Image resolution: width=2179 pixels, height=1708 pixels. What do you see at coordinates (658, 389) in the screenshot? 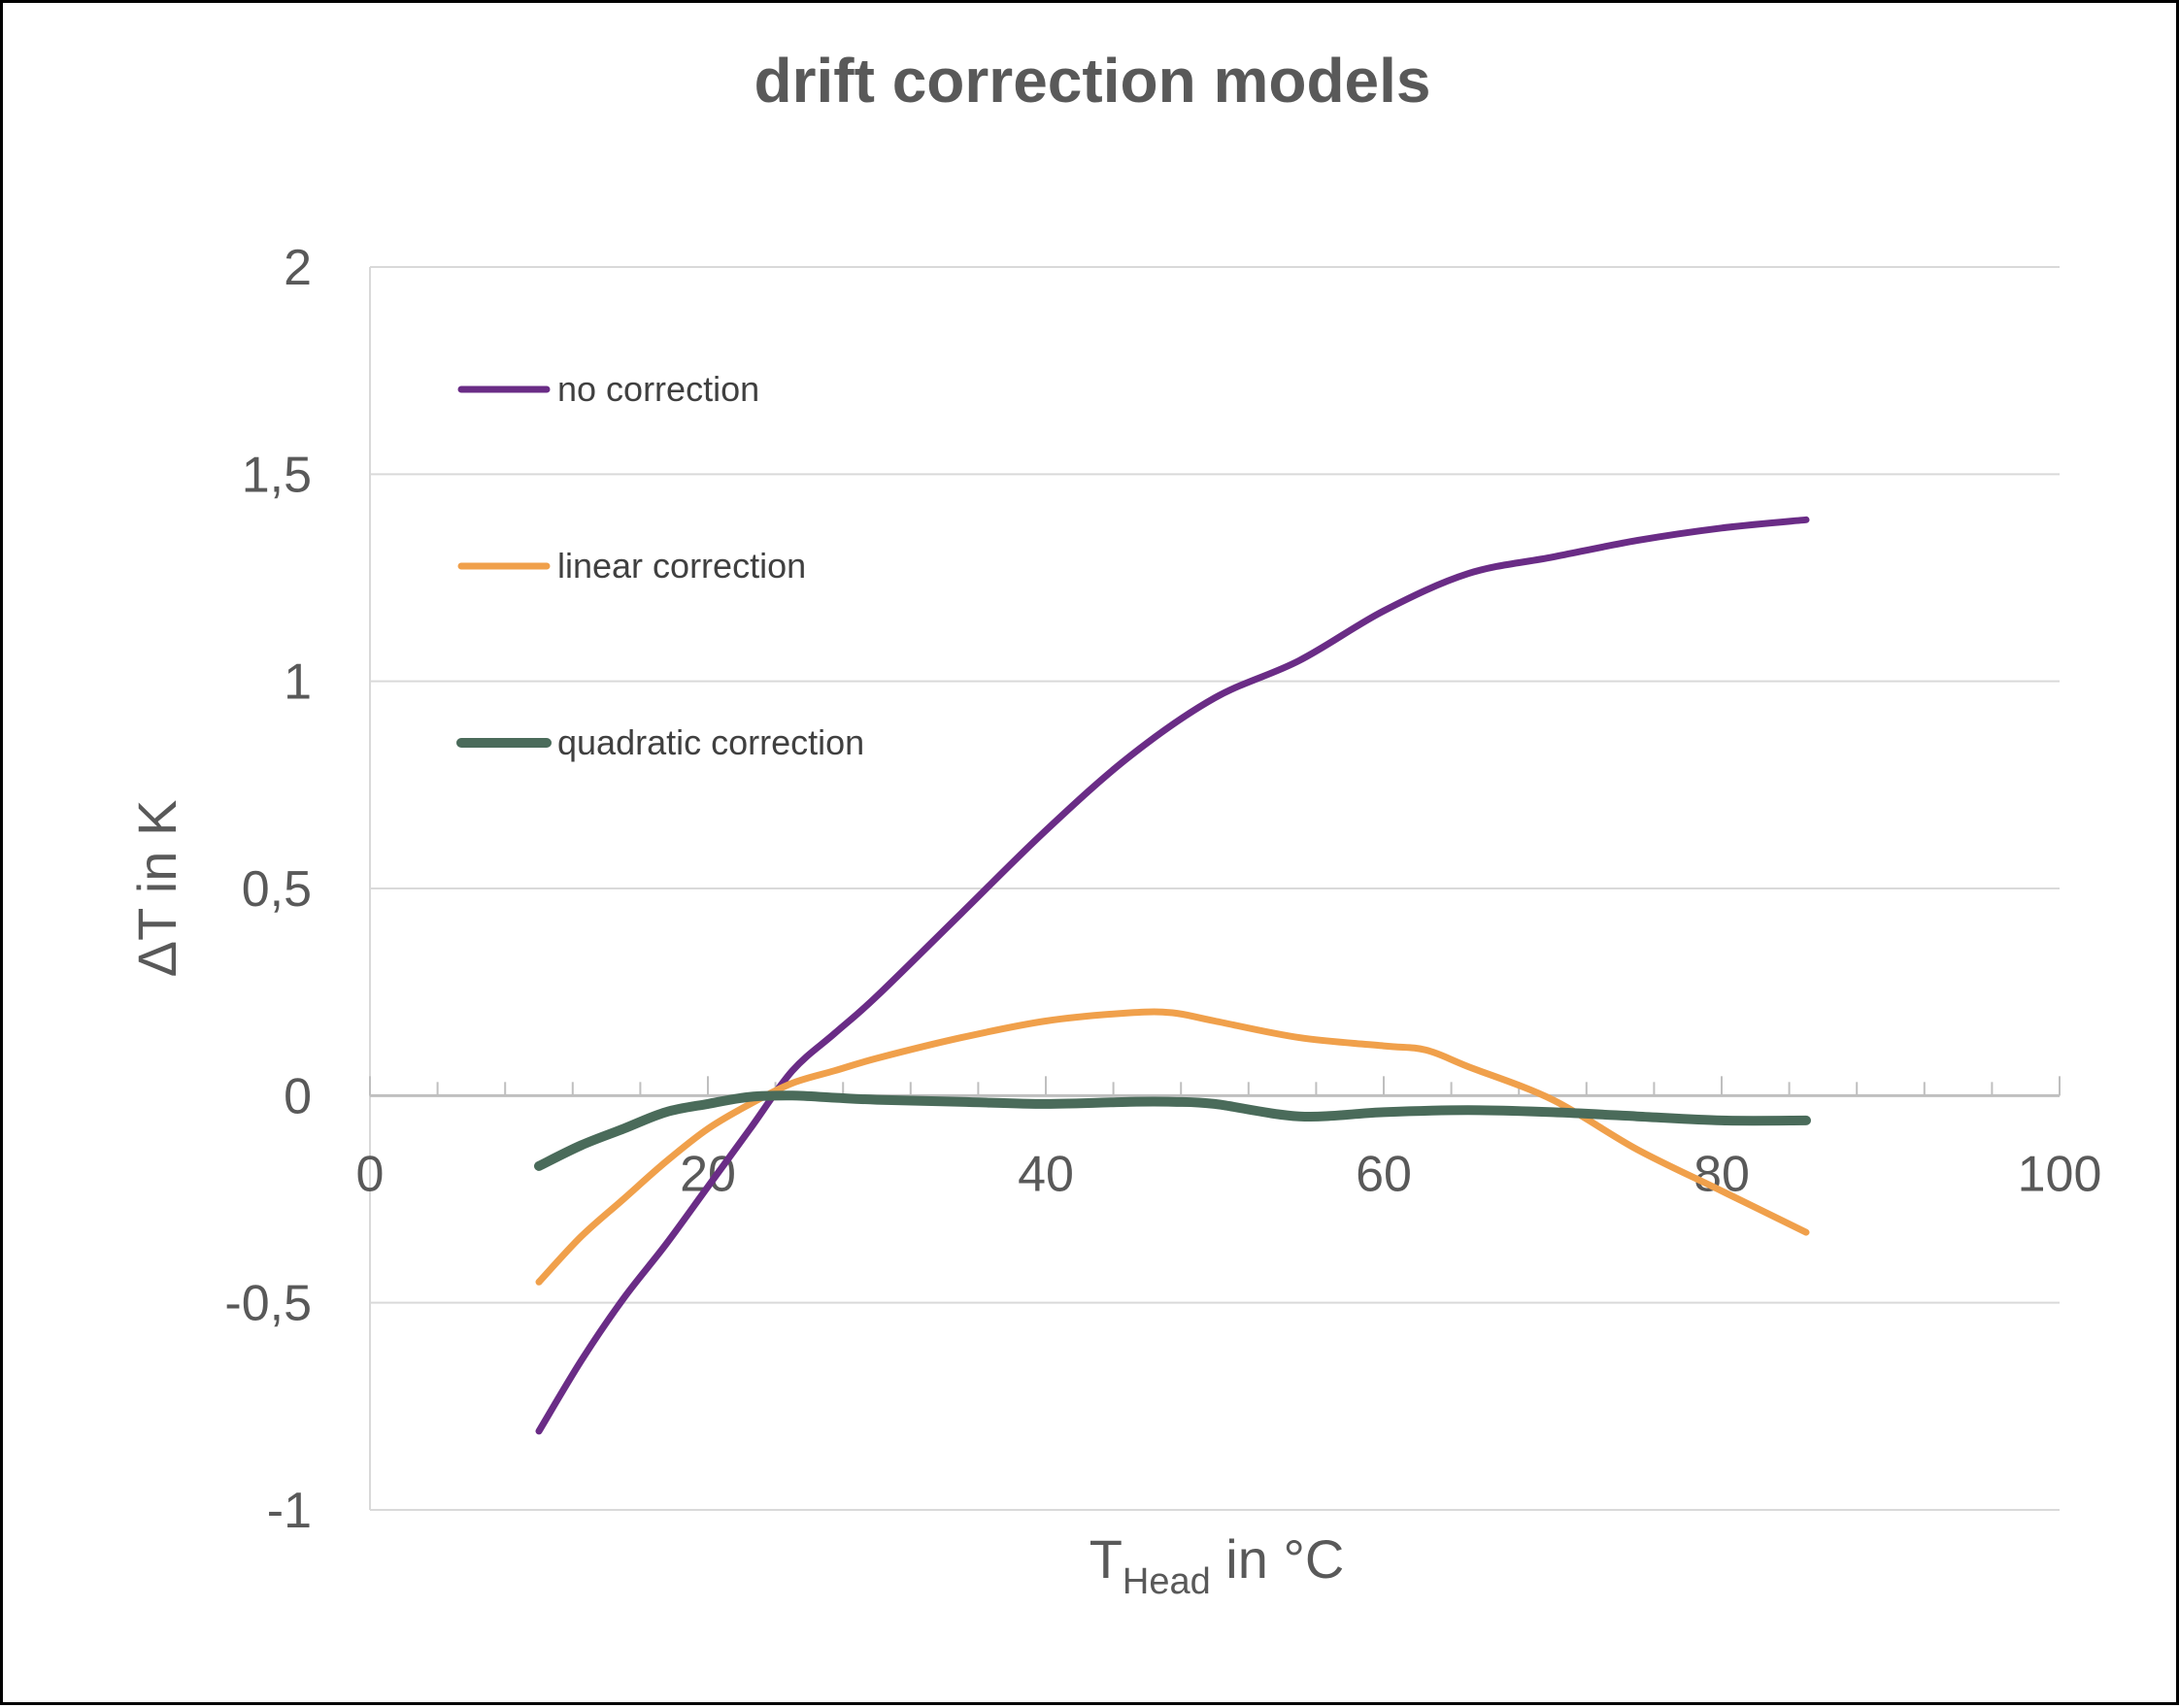
I see `legend-label: no correction` at bounding box center [658, 389].